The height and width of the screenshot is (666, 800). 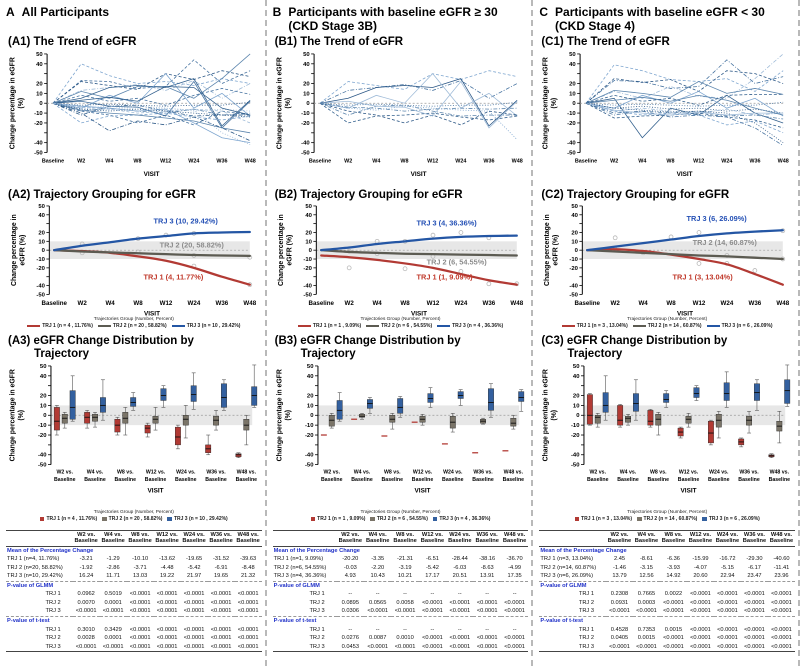 I want to click on table-section-header: P-value of t-test, so click(x=400, y=620).